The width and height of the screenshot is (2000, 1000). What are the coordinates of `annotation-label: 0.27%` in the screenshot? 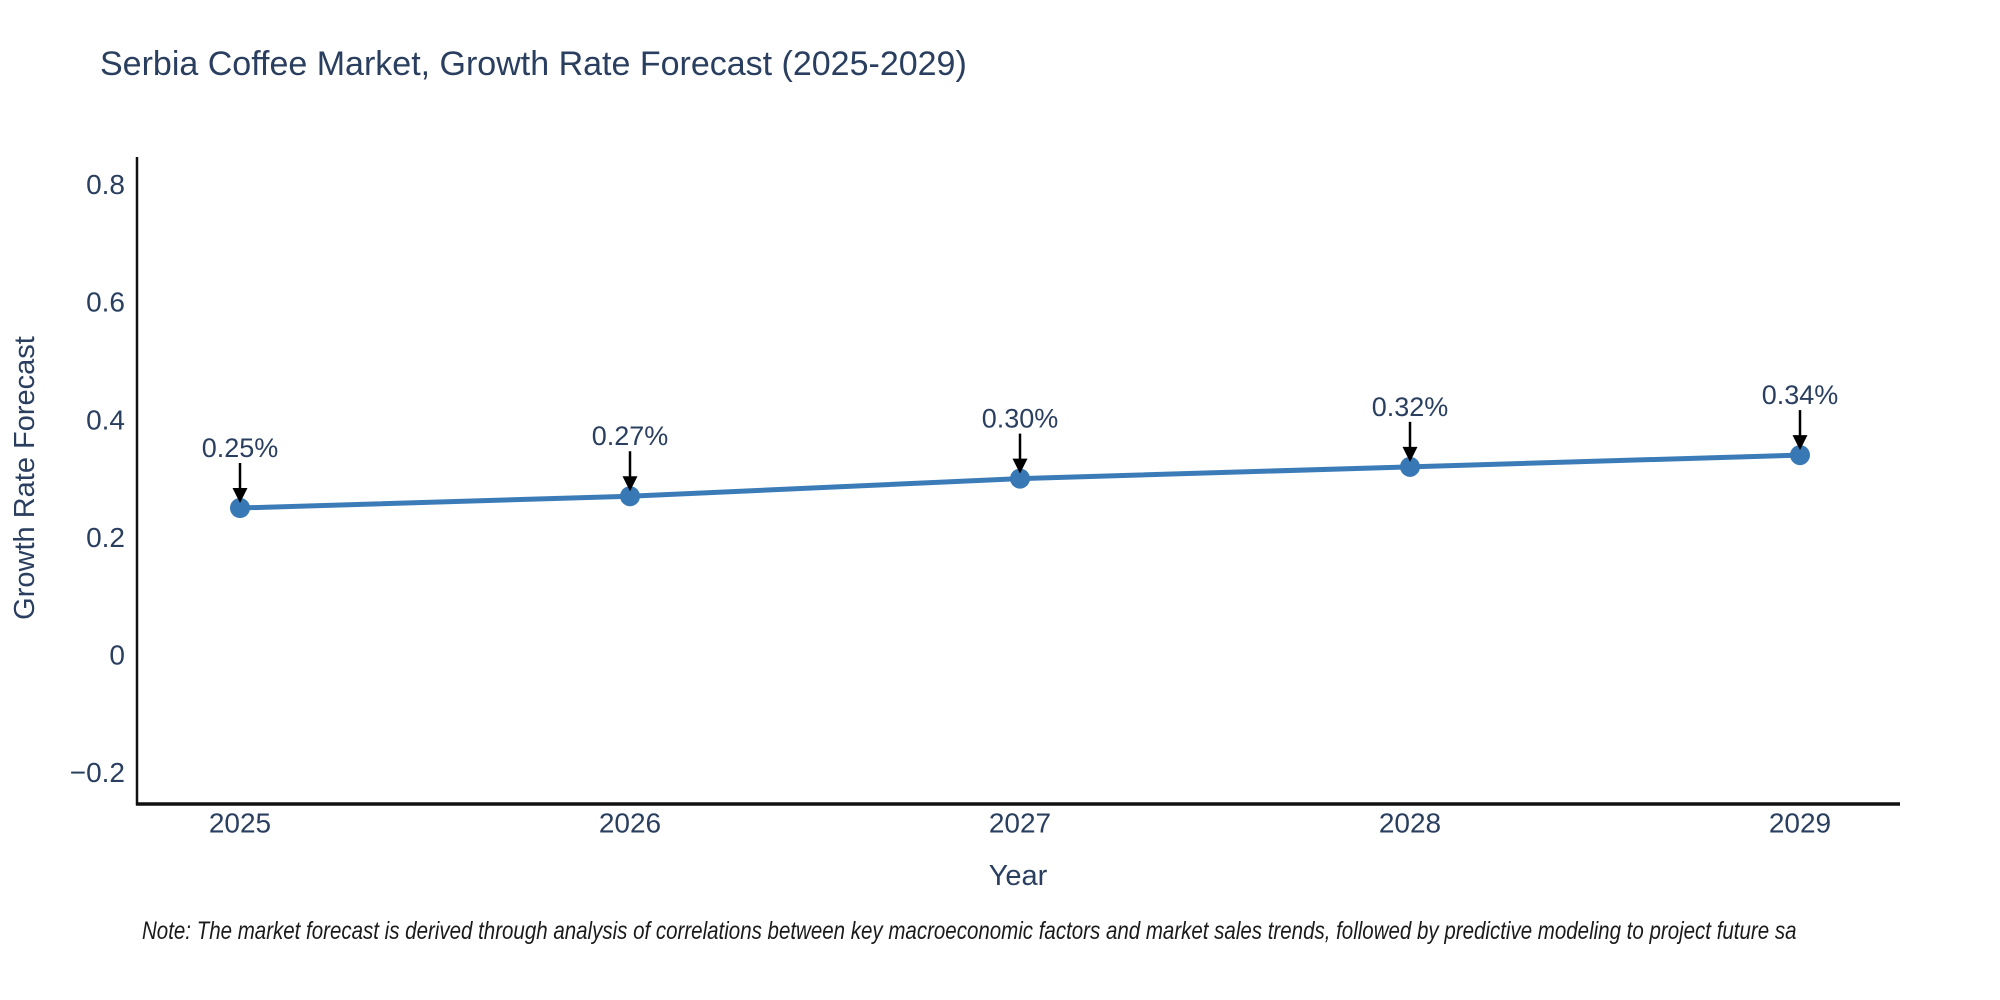 It's located at (630, 436).